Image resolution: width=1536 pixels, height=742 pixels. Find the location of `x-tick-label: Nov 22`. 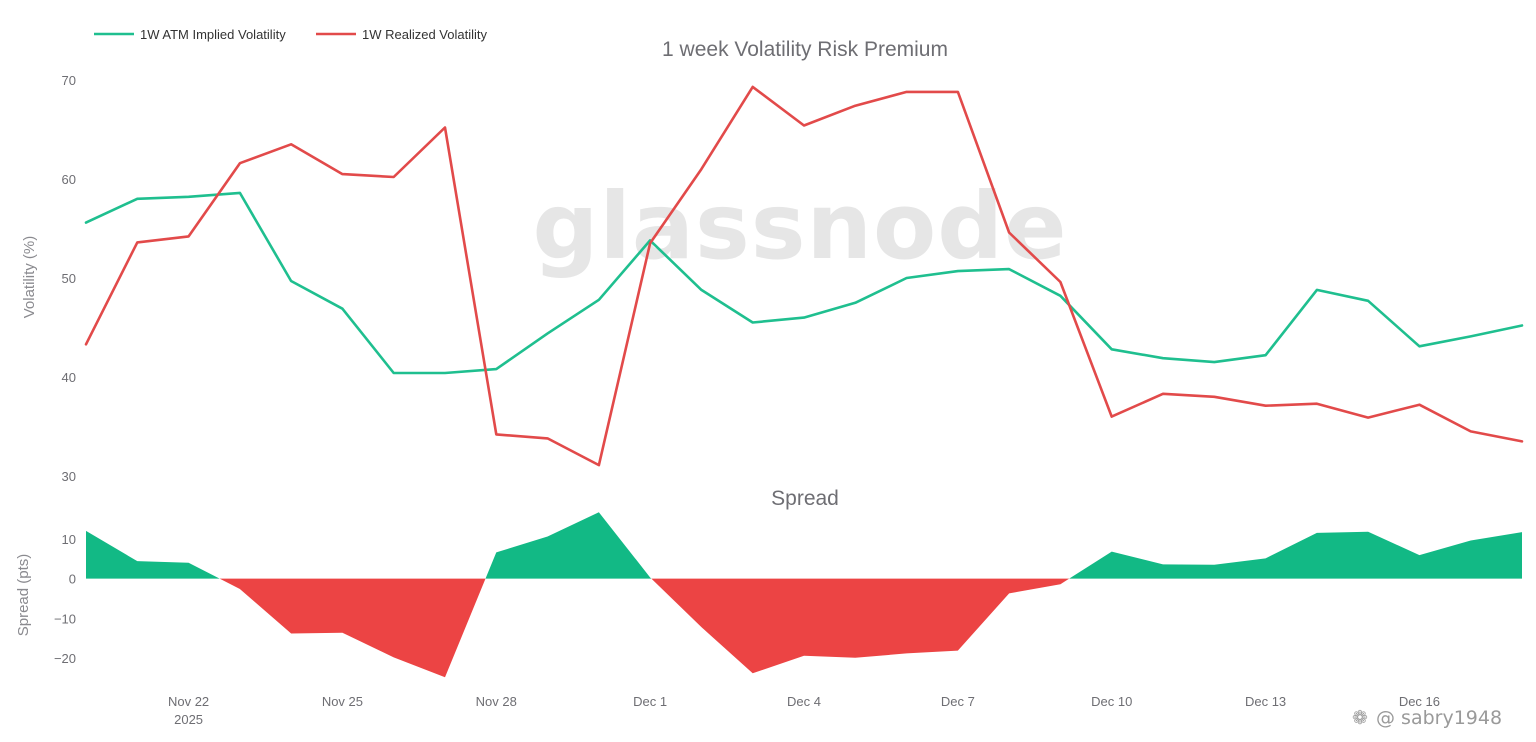

x-tick-label: Nov 22 is located at coordinates (188, 701).